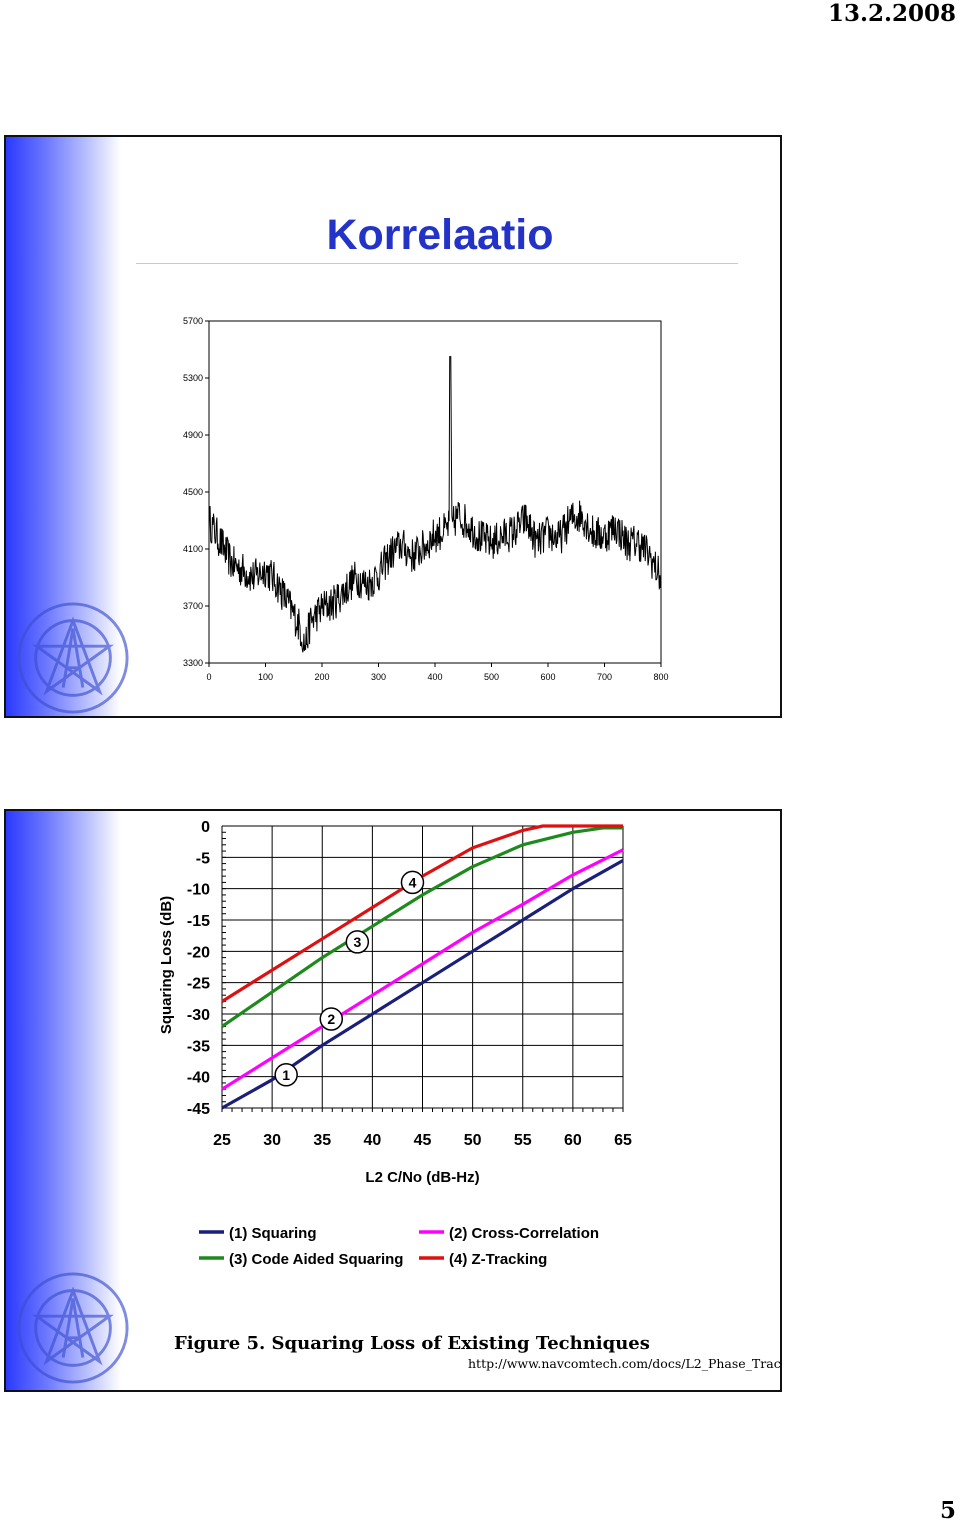 The image size is (960, 1526). Describe the element at coordinates (491, 677) in the screenshot. I see `x-tick-label: 500` at that location.